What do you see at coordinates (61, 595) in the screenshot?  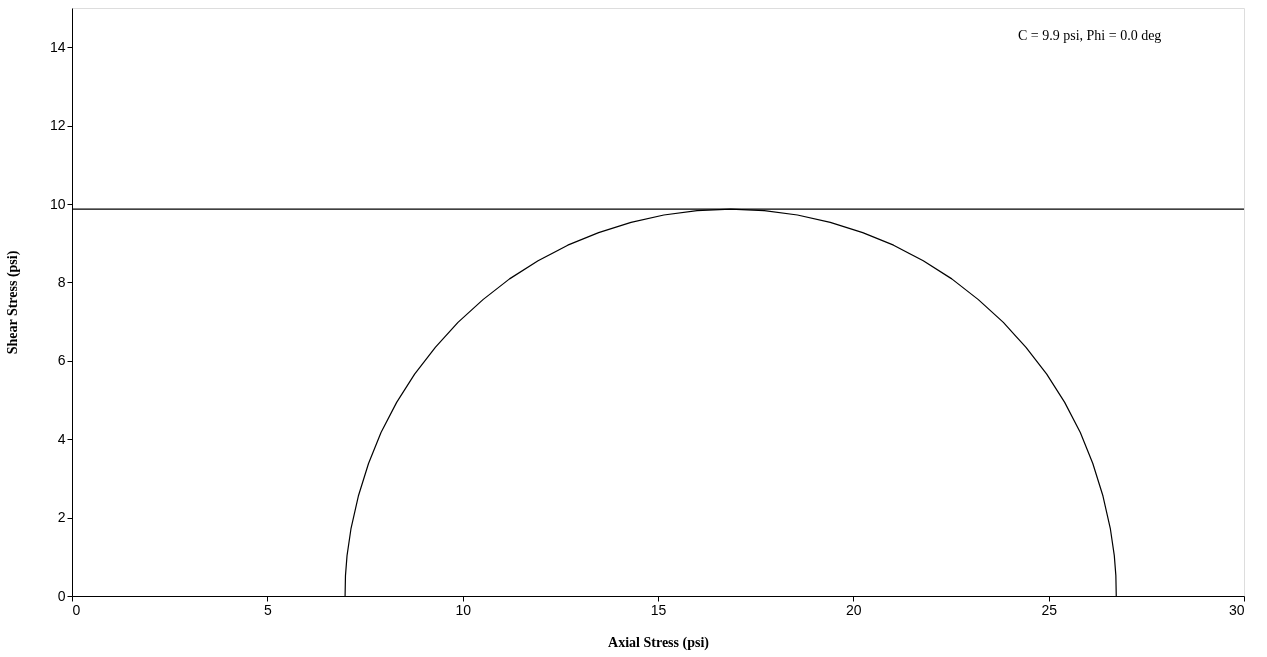 I see `y-tick-label: 0` at bounding box center [61, 595].